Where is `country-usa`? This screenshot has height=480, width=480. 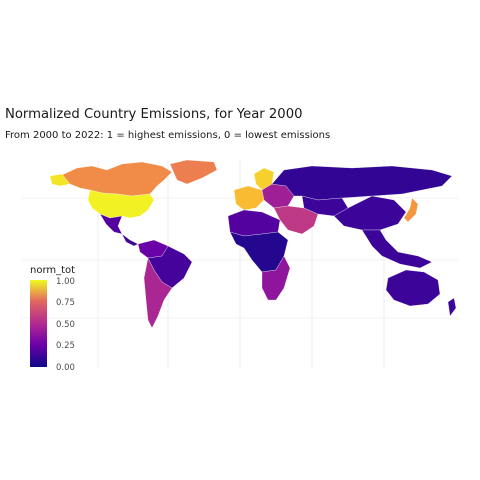
country-usa is located at coordinates (121, 204).